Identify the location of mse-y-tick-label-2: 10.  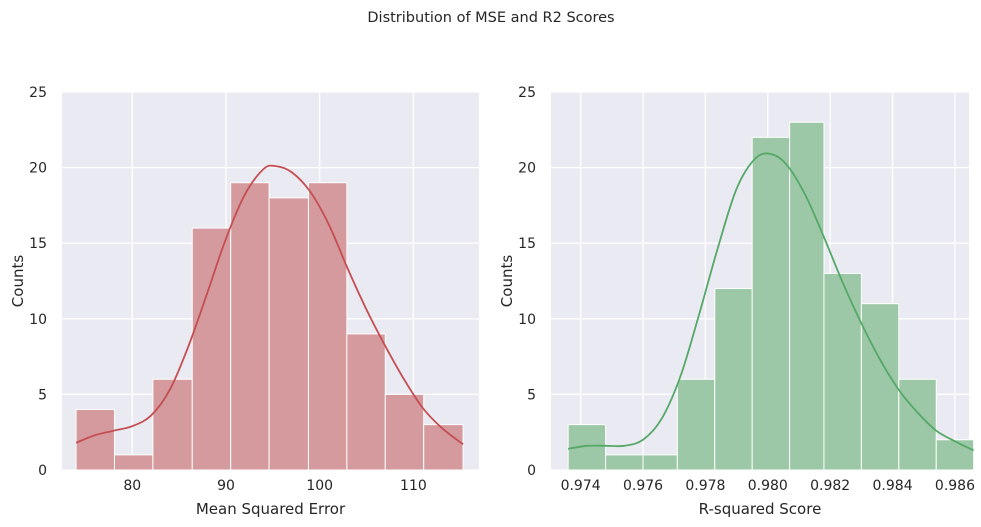
(38, 320).